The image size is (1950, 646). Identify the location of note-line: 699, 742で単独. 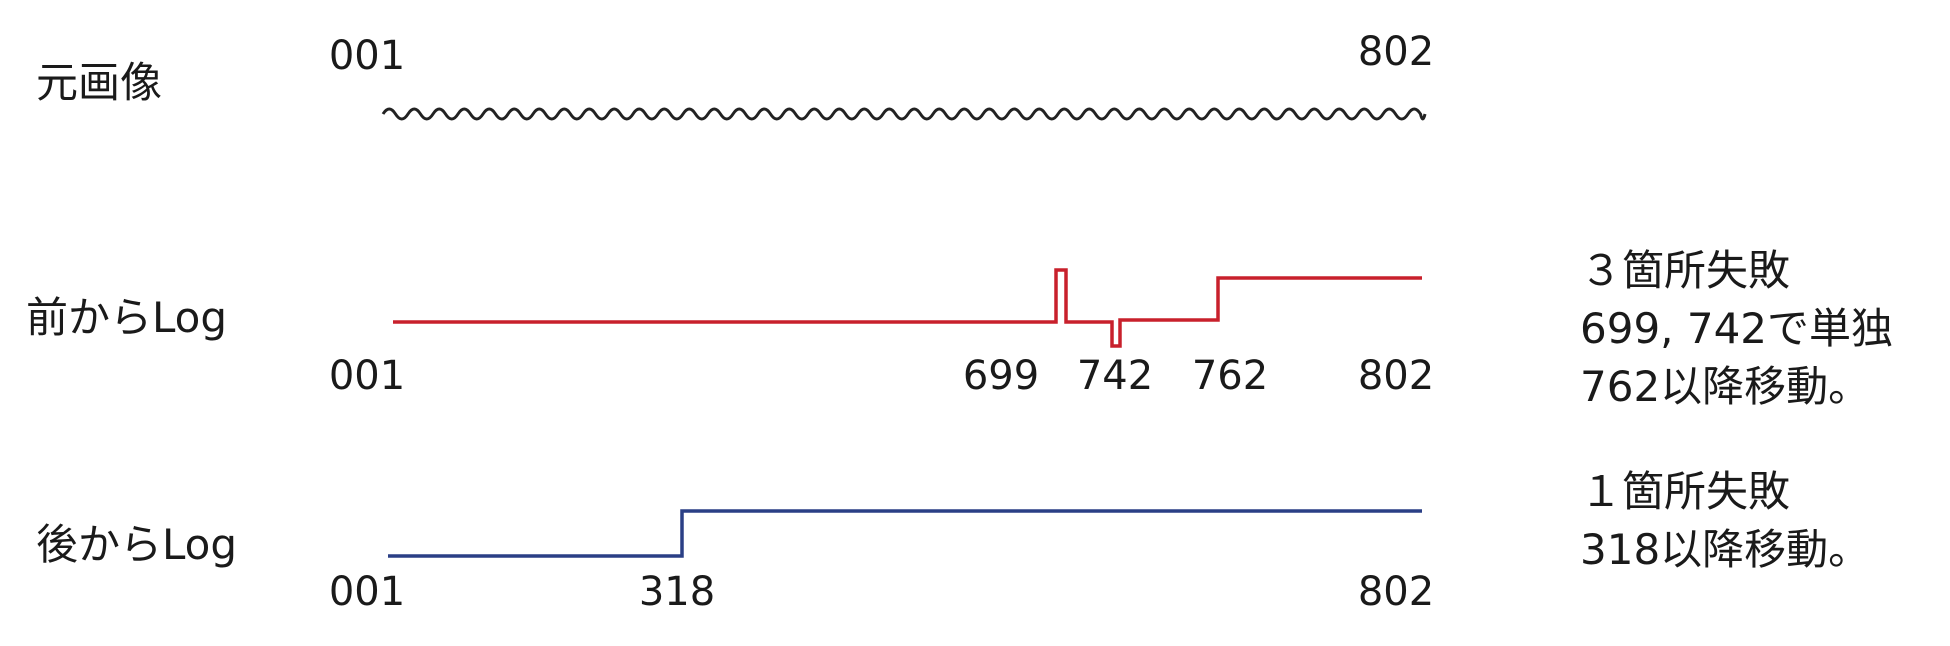
(1737, 328).